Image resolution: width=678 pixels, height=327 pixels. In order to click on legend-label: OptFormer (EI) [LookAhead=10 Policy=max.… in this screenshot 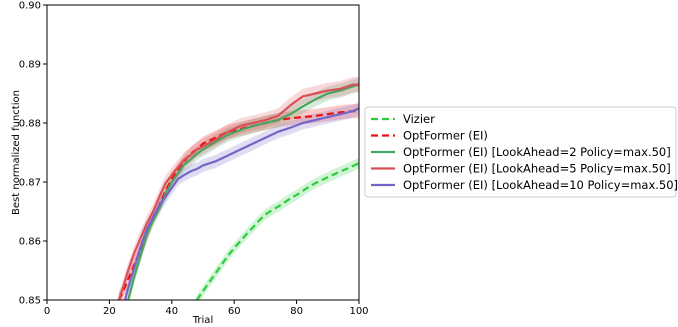, I will do `click(540, 185)`.